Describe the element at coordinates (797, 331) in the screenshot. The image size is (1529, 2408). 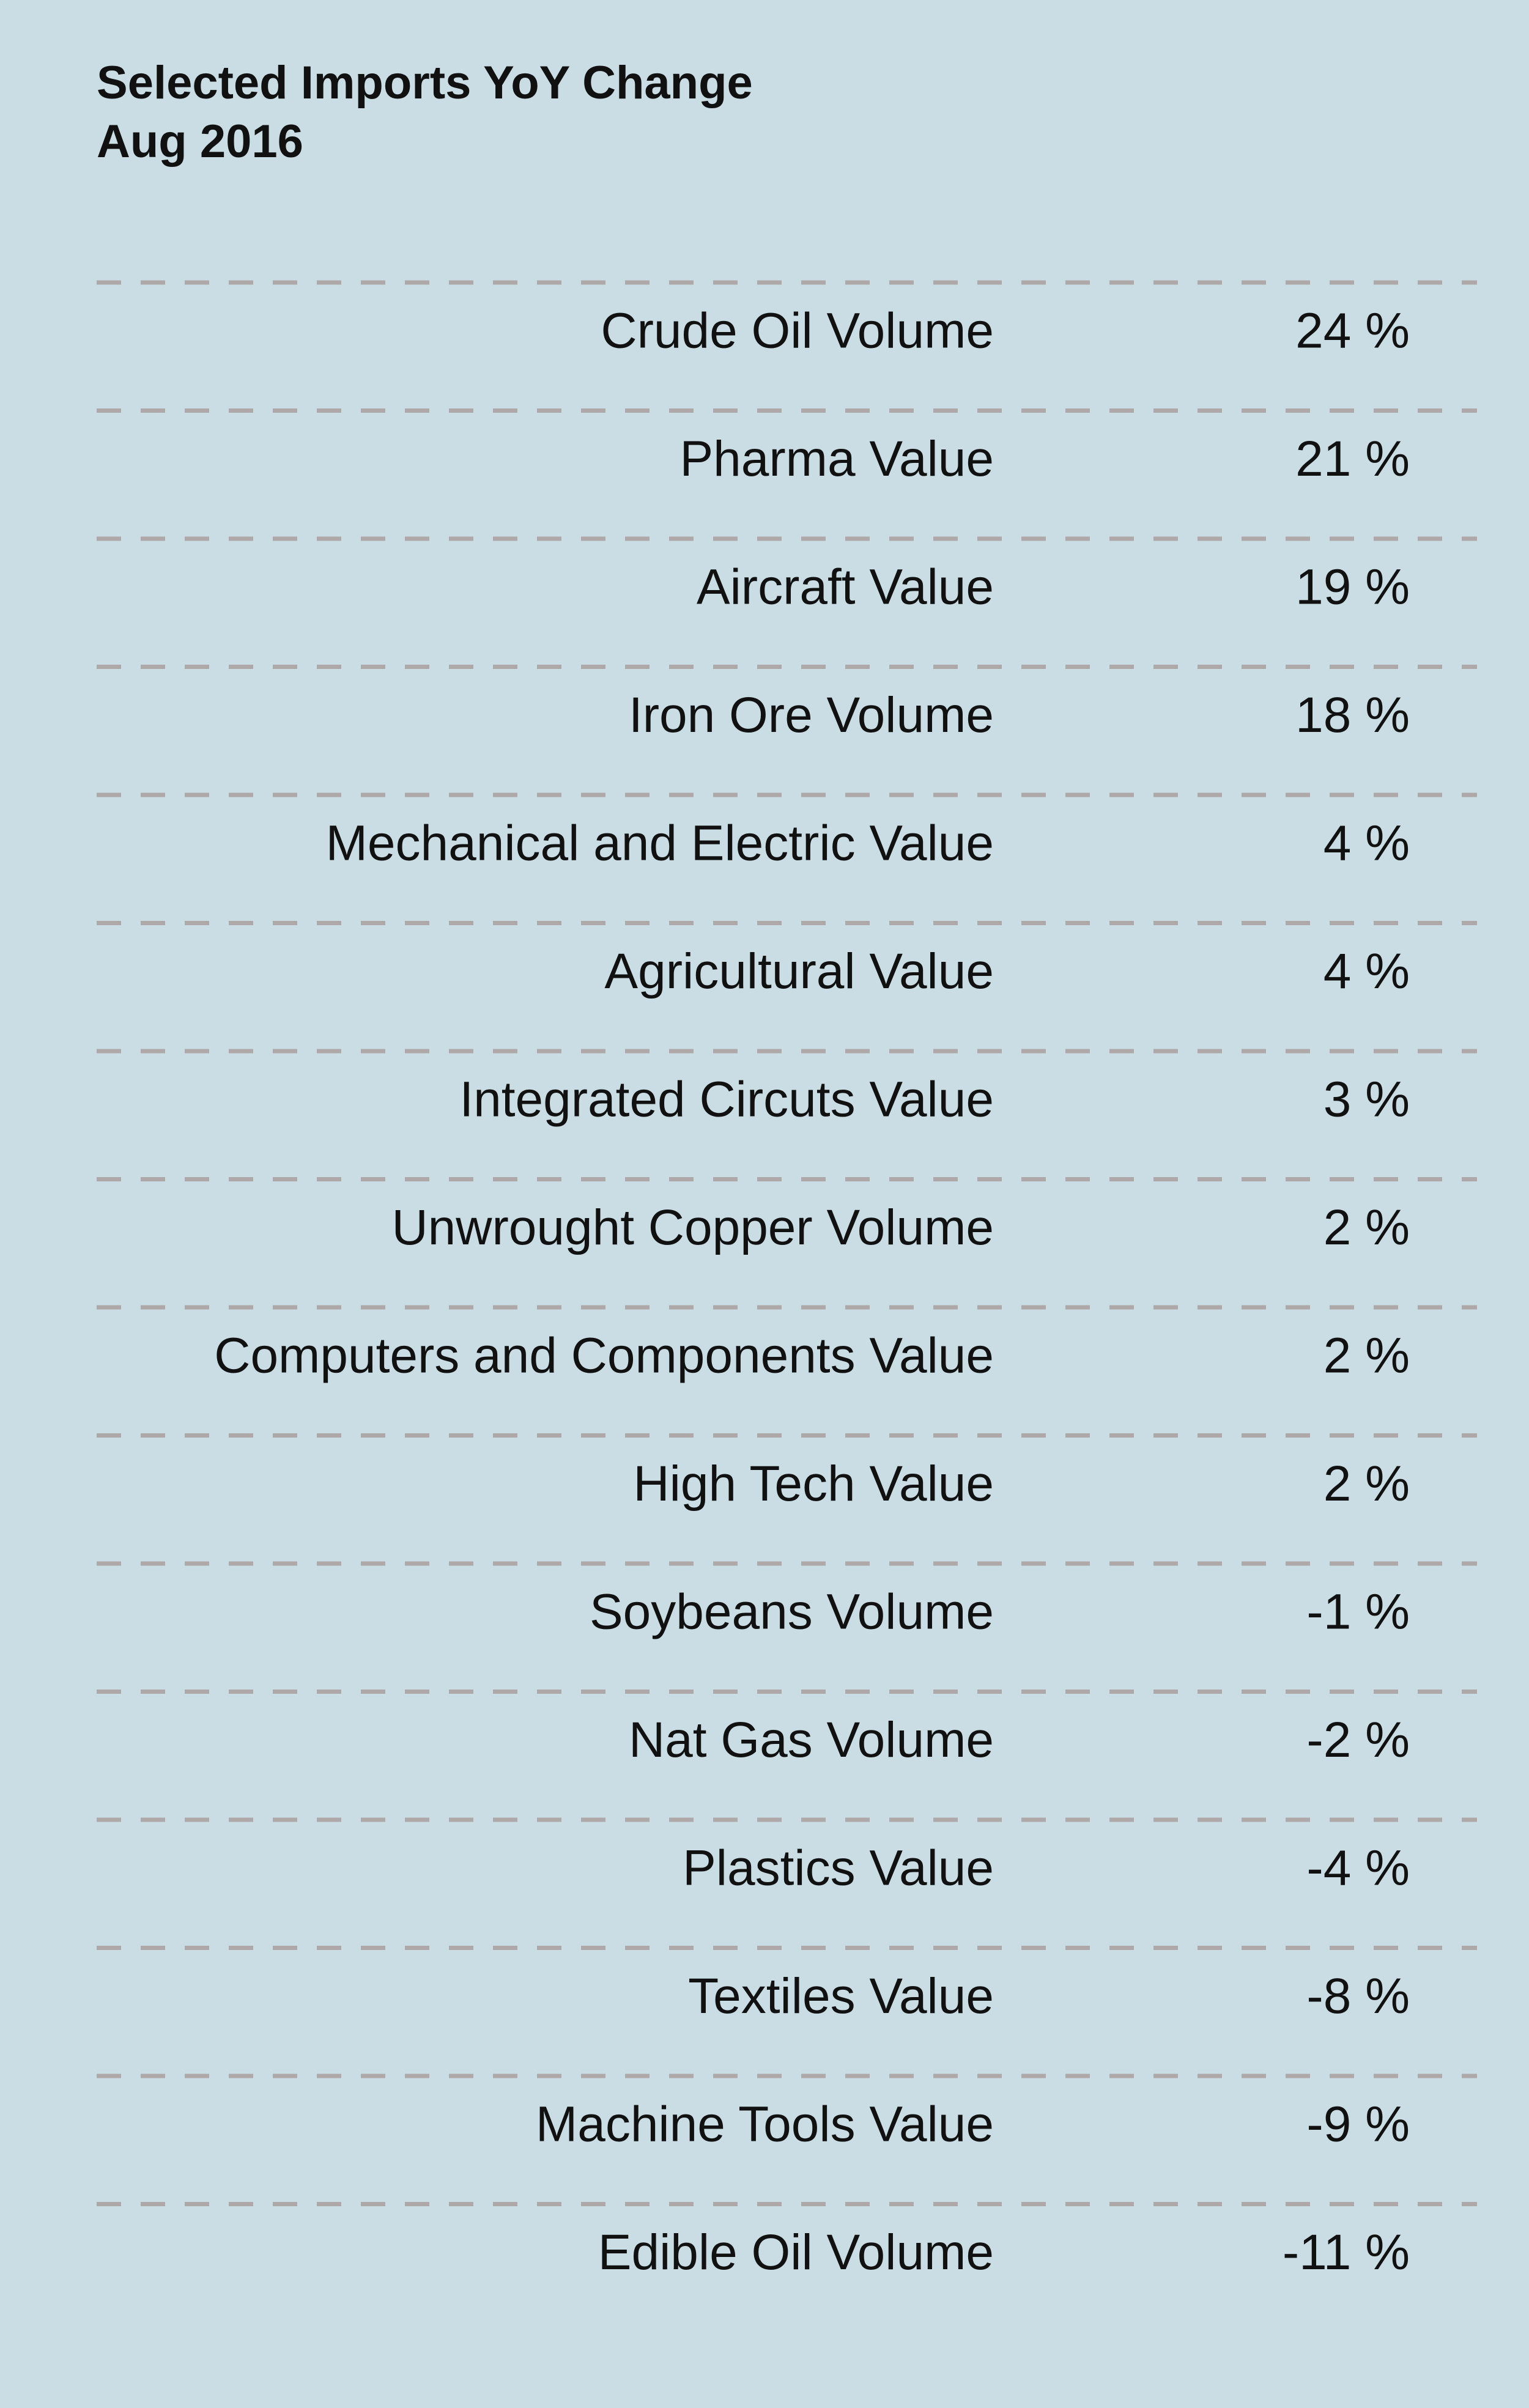
I see `row-label: Crude Oil Volume` at that location.